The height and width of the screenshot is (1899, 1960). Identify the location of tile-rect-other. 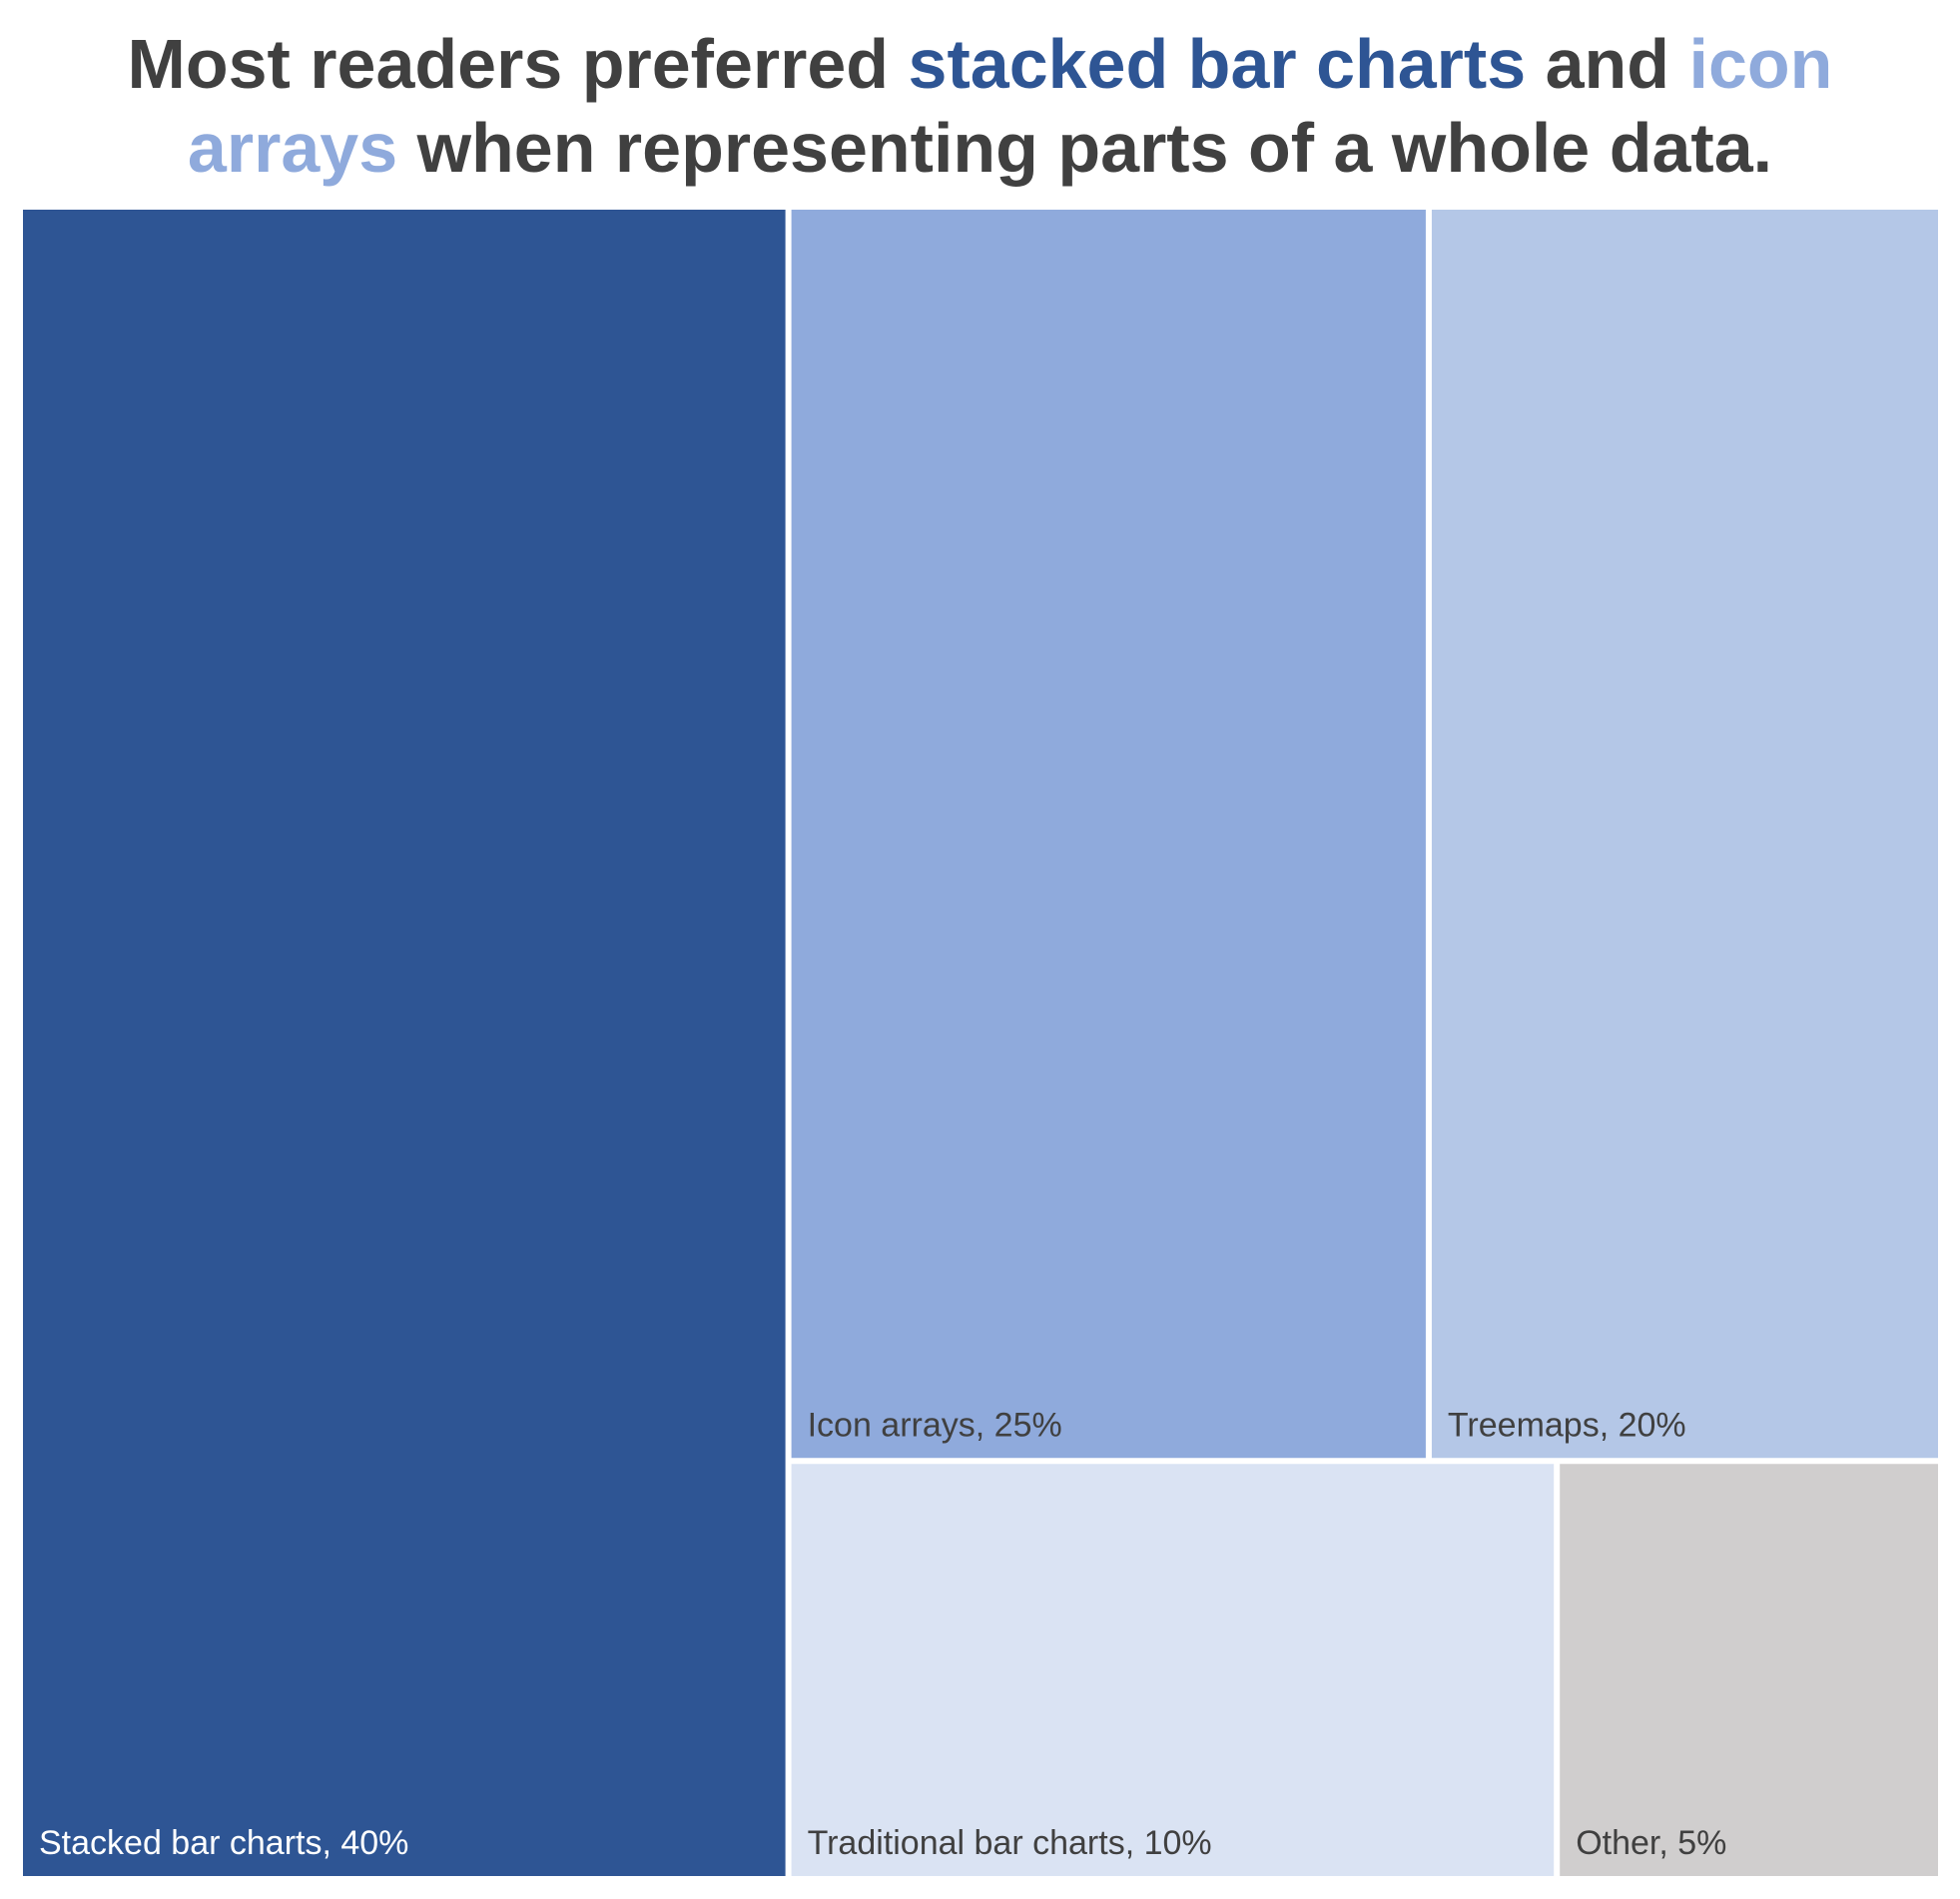
(1749, 1670).